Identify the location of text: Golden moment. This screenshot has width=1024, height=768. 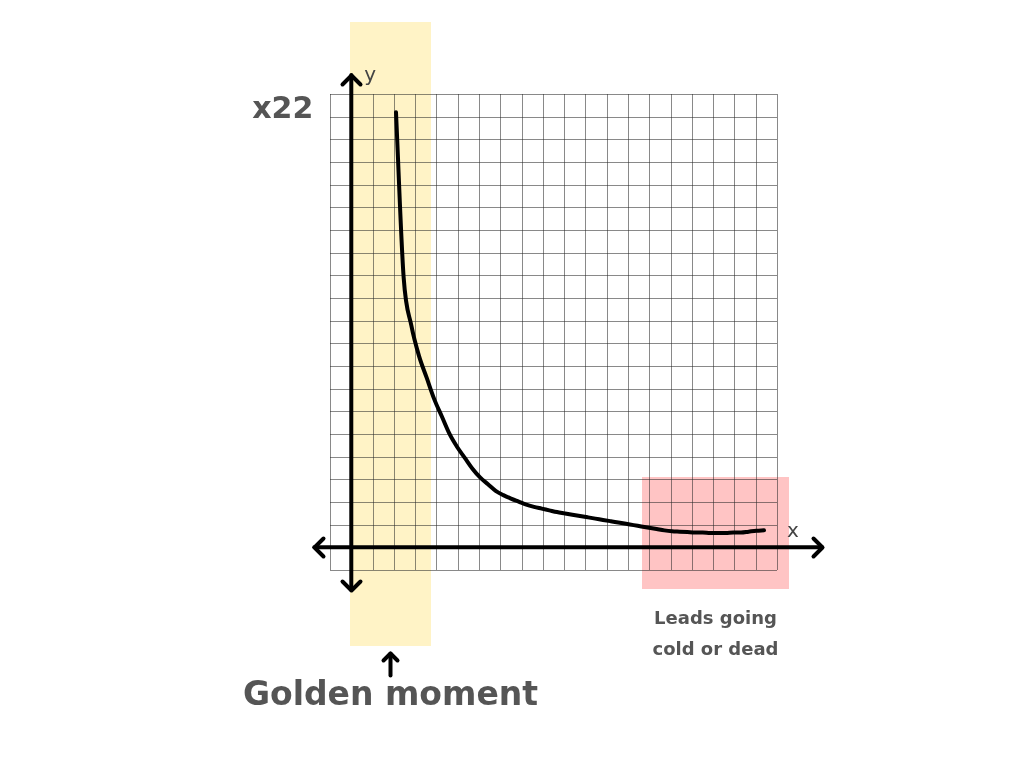
(390, 693).